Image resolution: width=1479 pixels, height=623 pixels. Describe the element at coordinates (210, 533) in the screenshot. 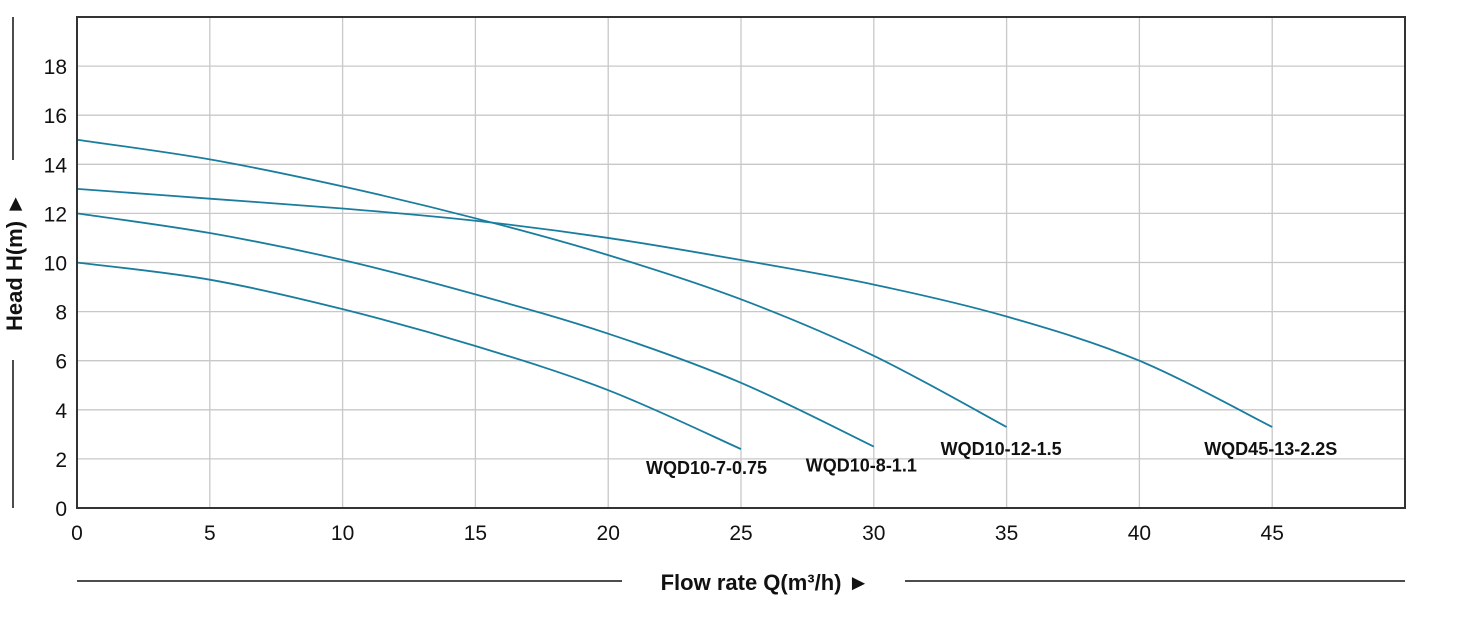

I see `x-tick-label: 5` at that location.